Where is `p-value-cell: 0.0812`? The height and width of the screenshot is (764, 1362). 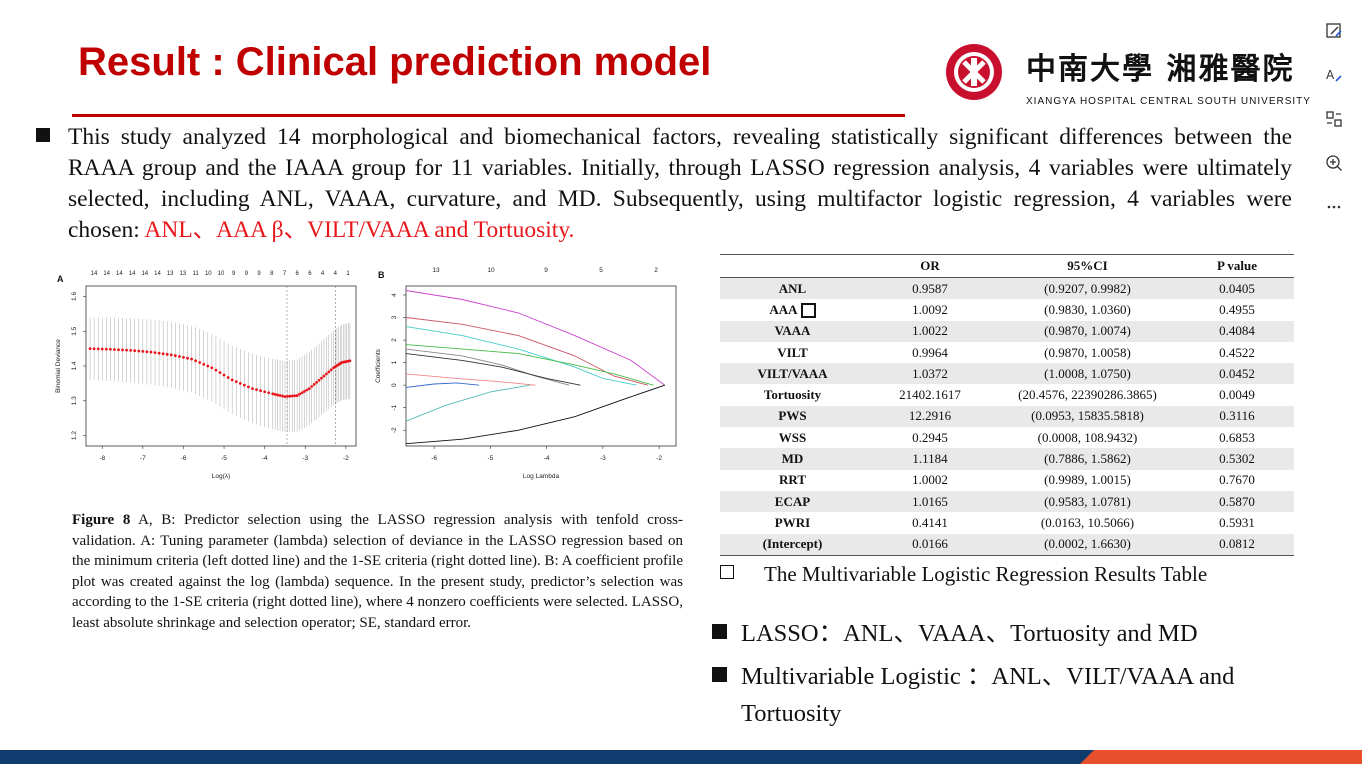
p-value-cell: 0.0812 is located at coordinates (1237, 544).